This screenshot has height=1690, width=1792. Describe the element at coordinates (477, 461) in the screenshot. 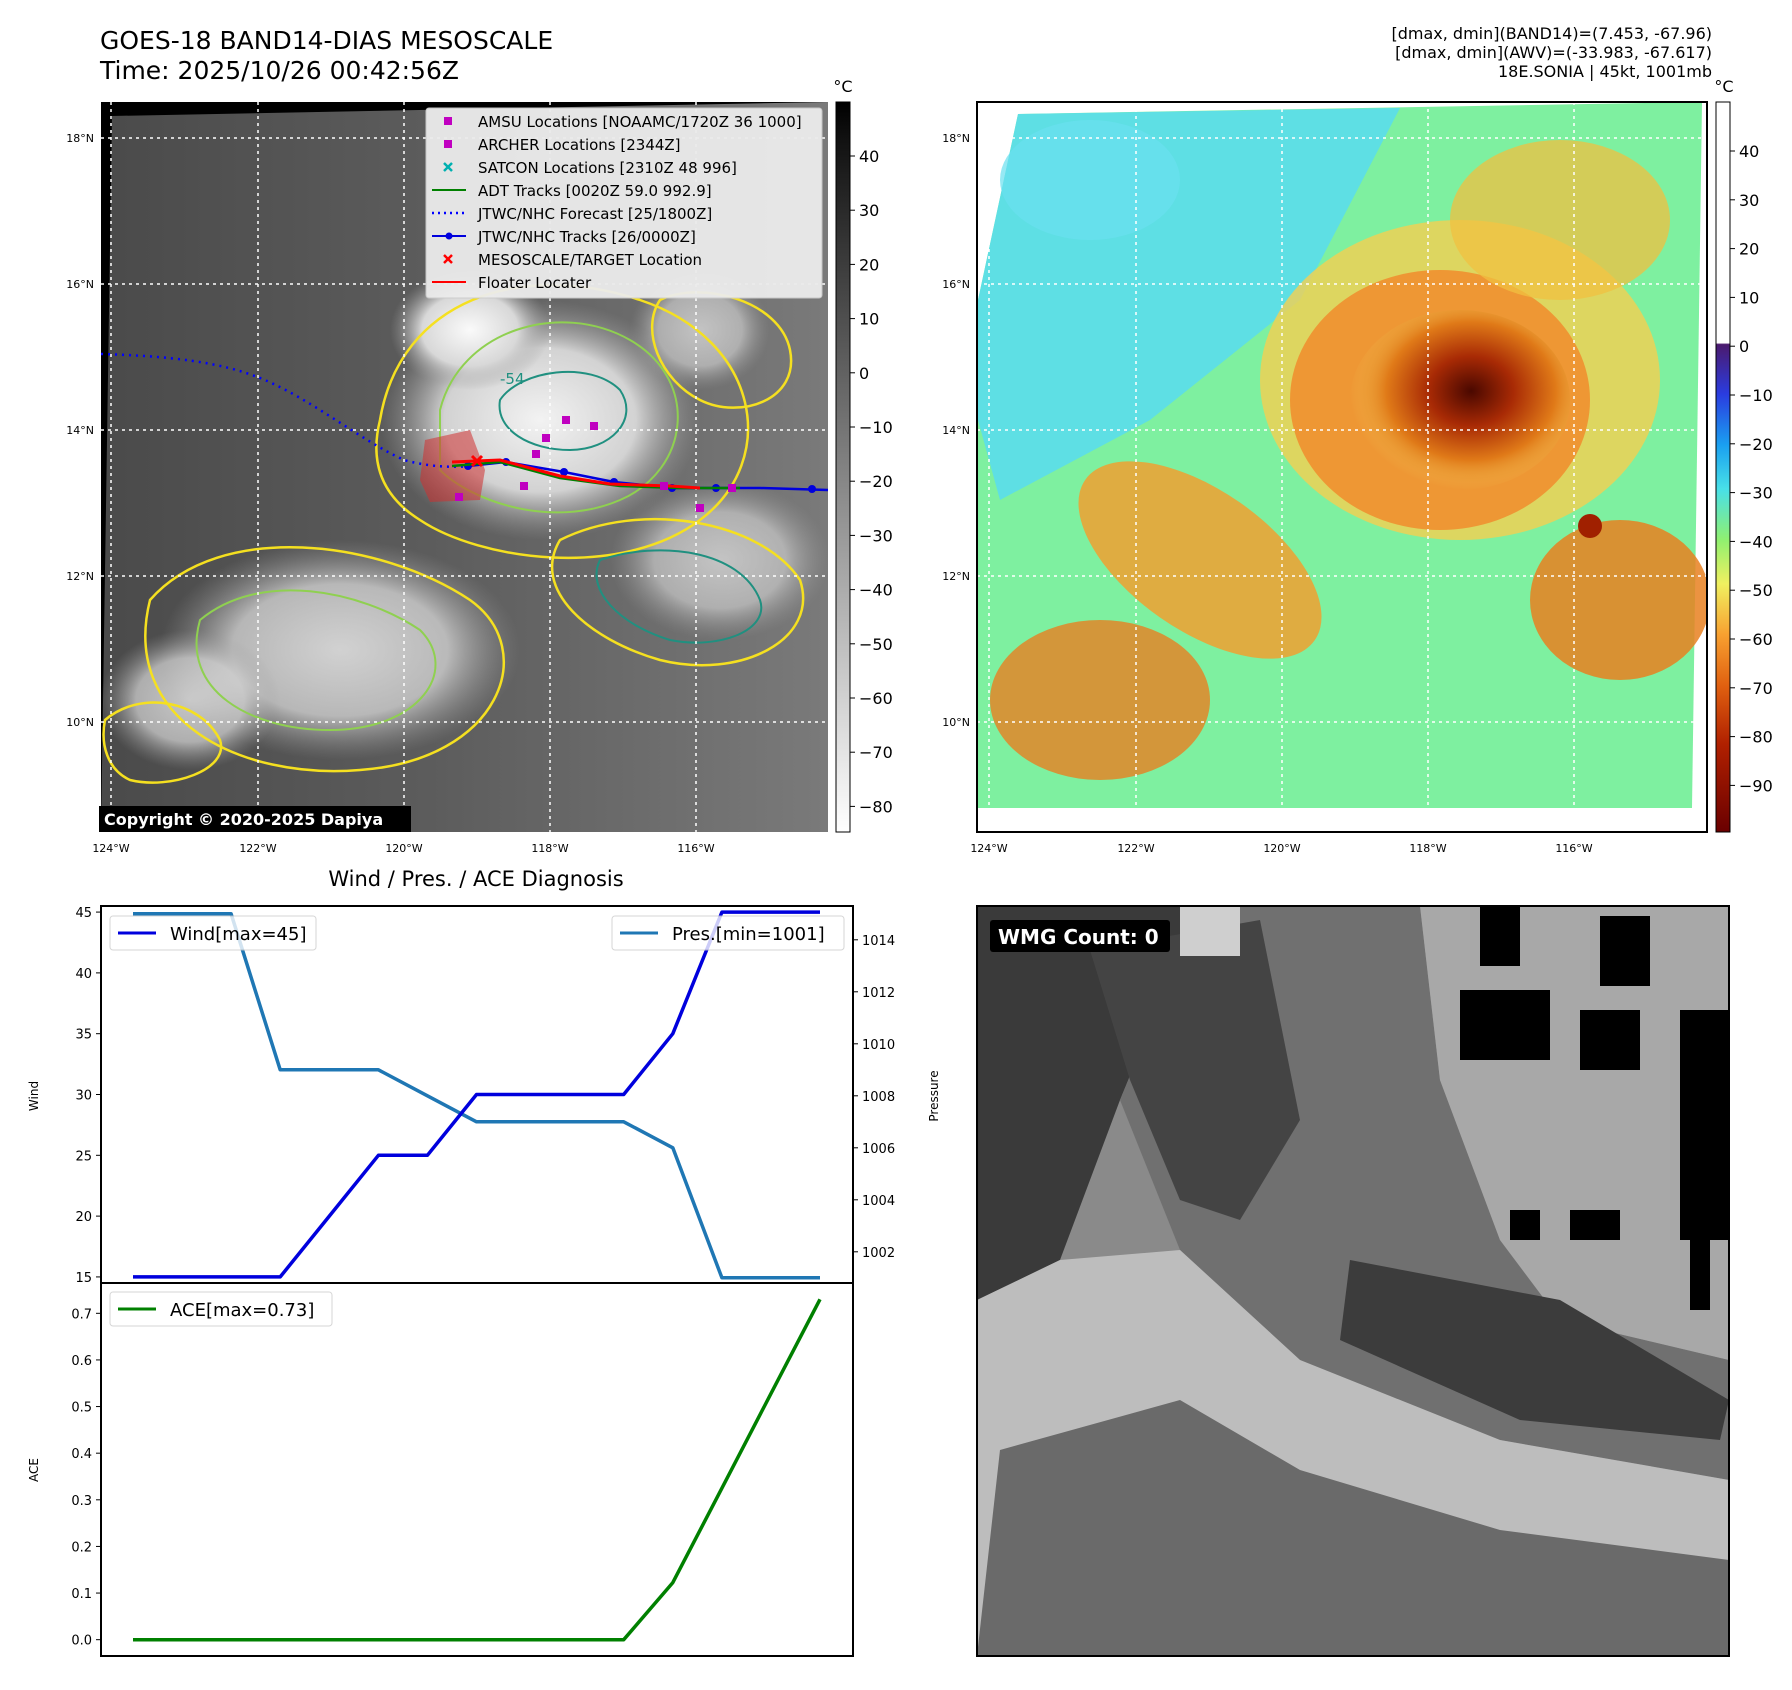

I see `target-marker` at that location.